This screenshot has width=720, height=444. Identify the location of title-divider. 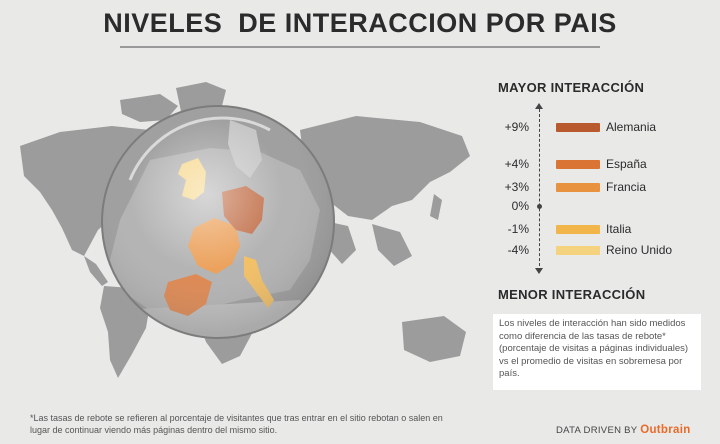
(360, 47).